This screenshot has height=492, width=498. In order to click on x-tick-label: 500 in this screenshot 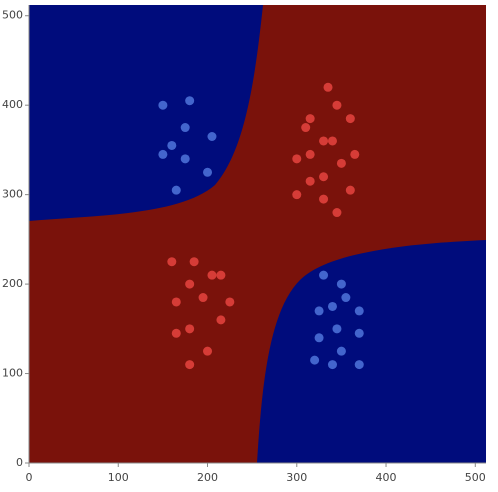, I will do `click(475, 477)`.